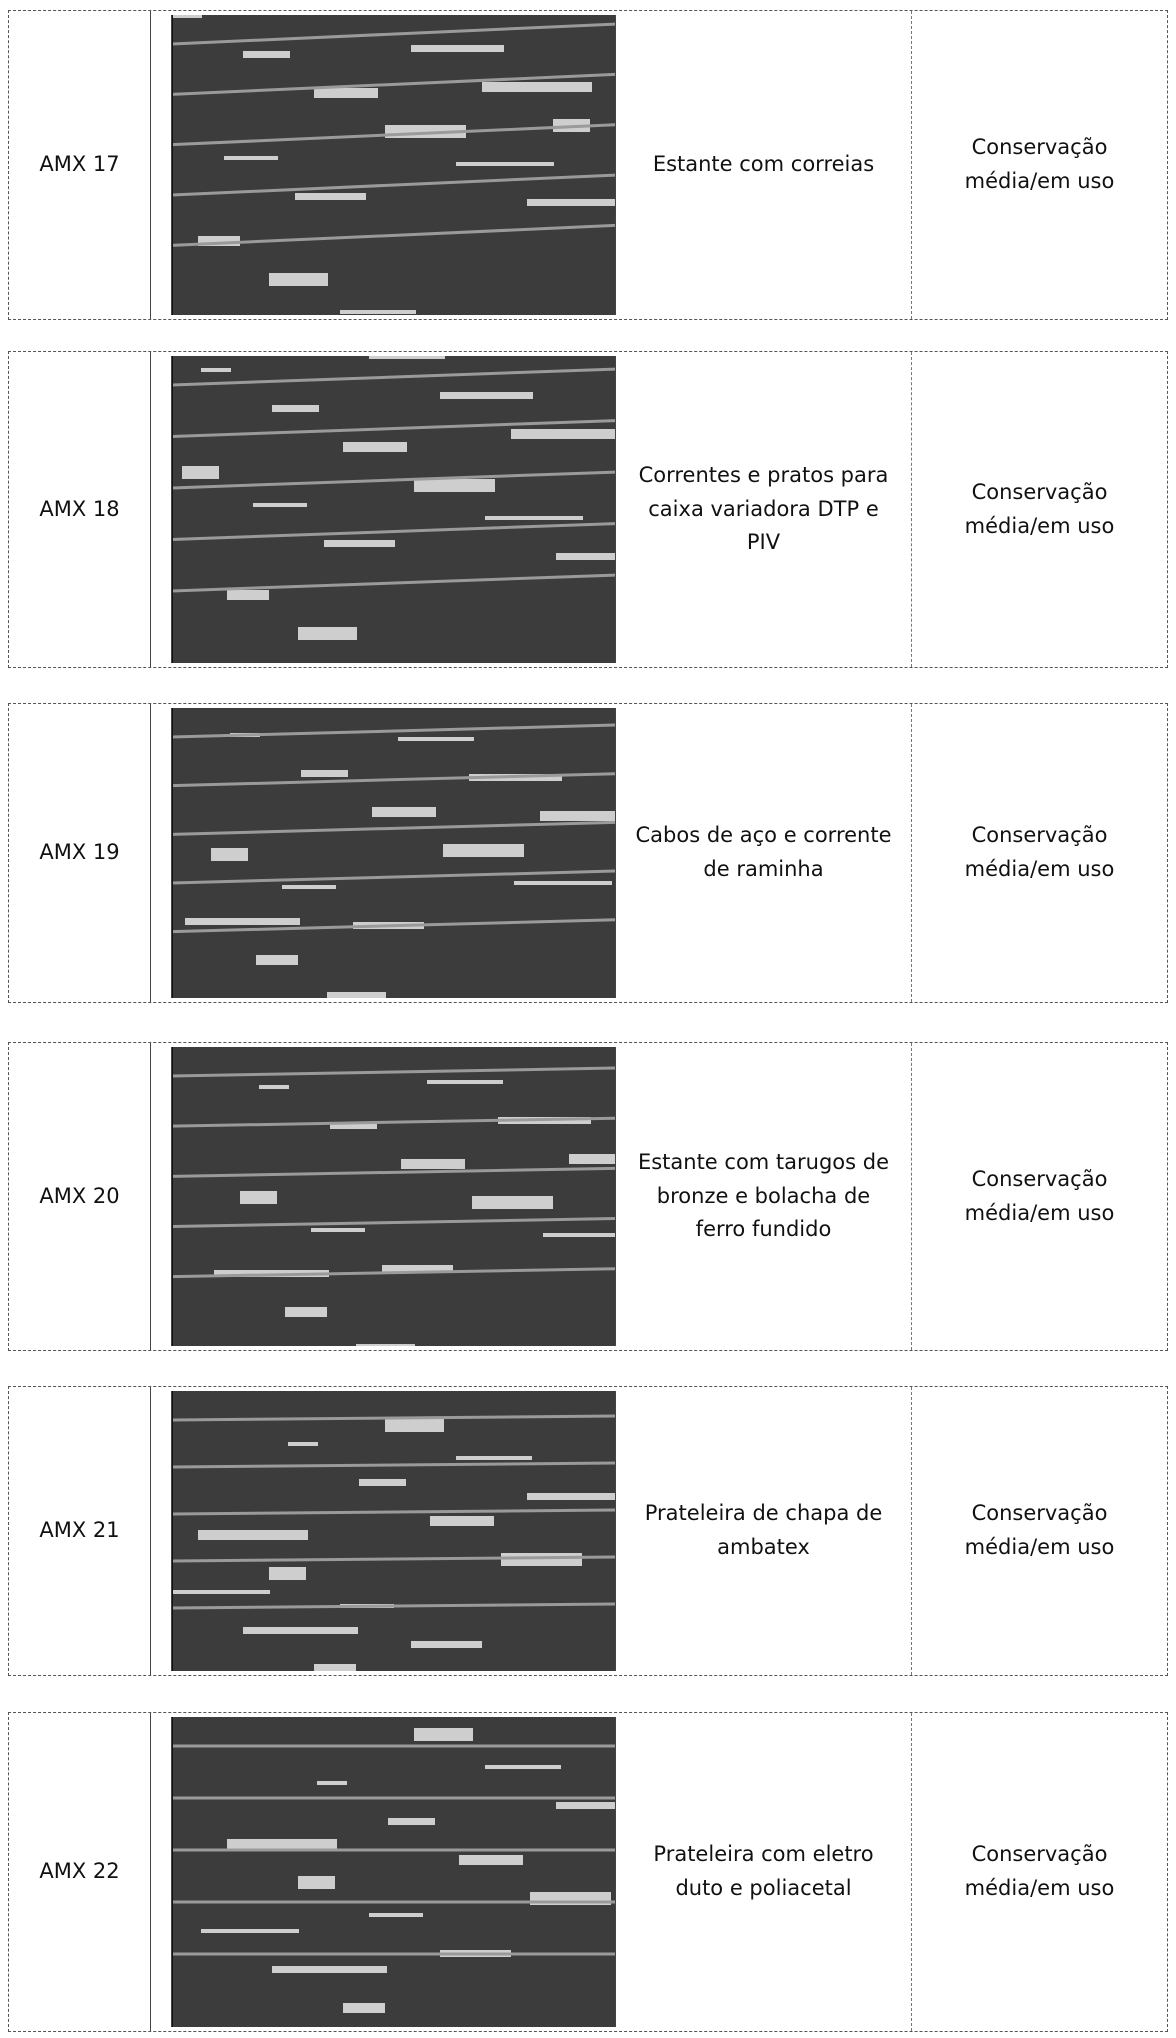  What do you see at coordinates (80, 1196) in the screenshot?
I see `item-id: AMX 20` at bounding box center [80, 1196].